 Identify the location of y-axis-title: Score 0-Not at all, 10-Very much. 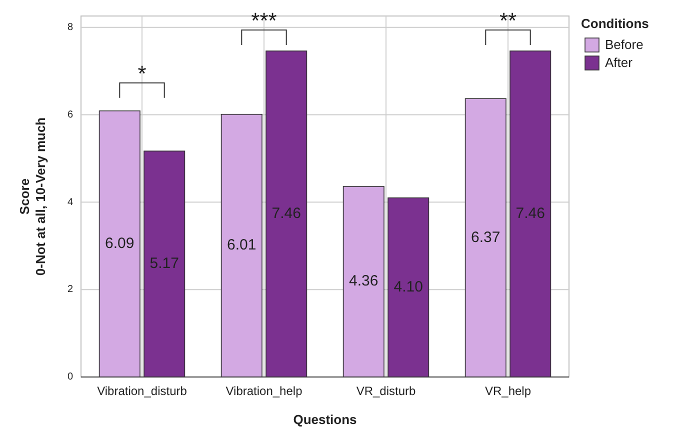
(32, 196).